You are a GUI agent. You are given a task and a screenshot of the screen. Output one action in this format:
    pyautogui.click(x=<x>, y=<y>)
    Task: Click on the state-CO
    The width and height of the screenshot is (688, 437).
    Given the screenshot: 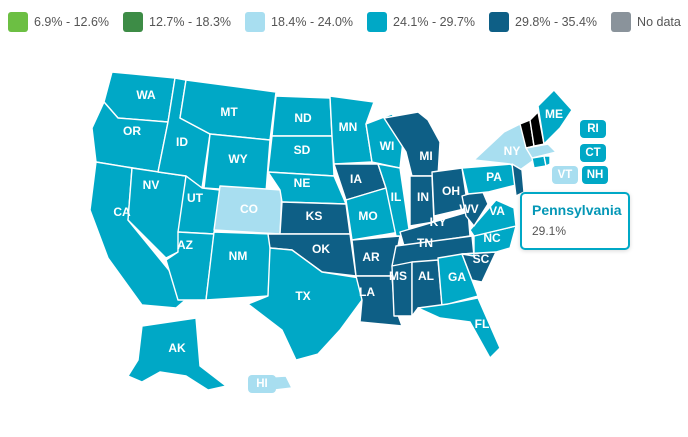 What is the action you would take?
    pyautogui.click(x=248, y=210)
    